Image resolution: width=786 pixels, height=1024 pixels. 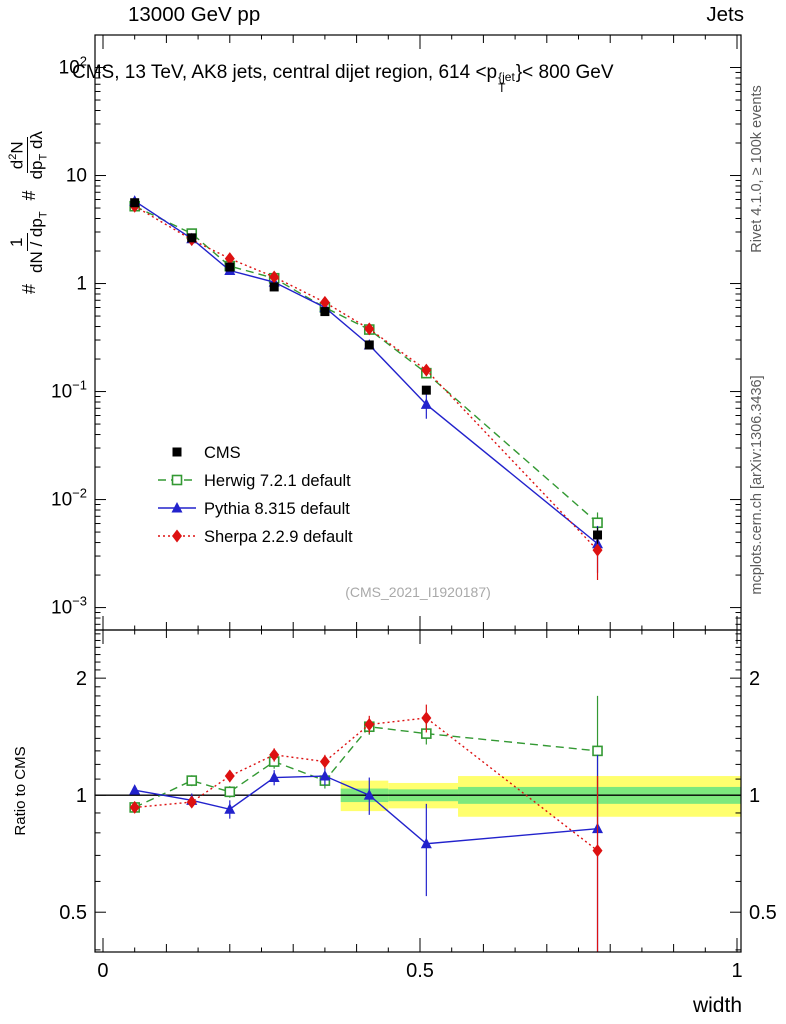 What do you see at coordinates (763, 913) in the screenshot?
I see `ratio-y-tick-label-right: 0.5` at bounding box center [763, 913].